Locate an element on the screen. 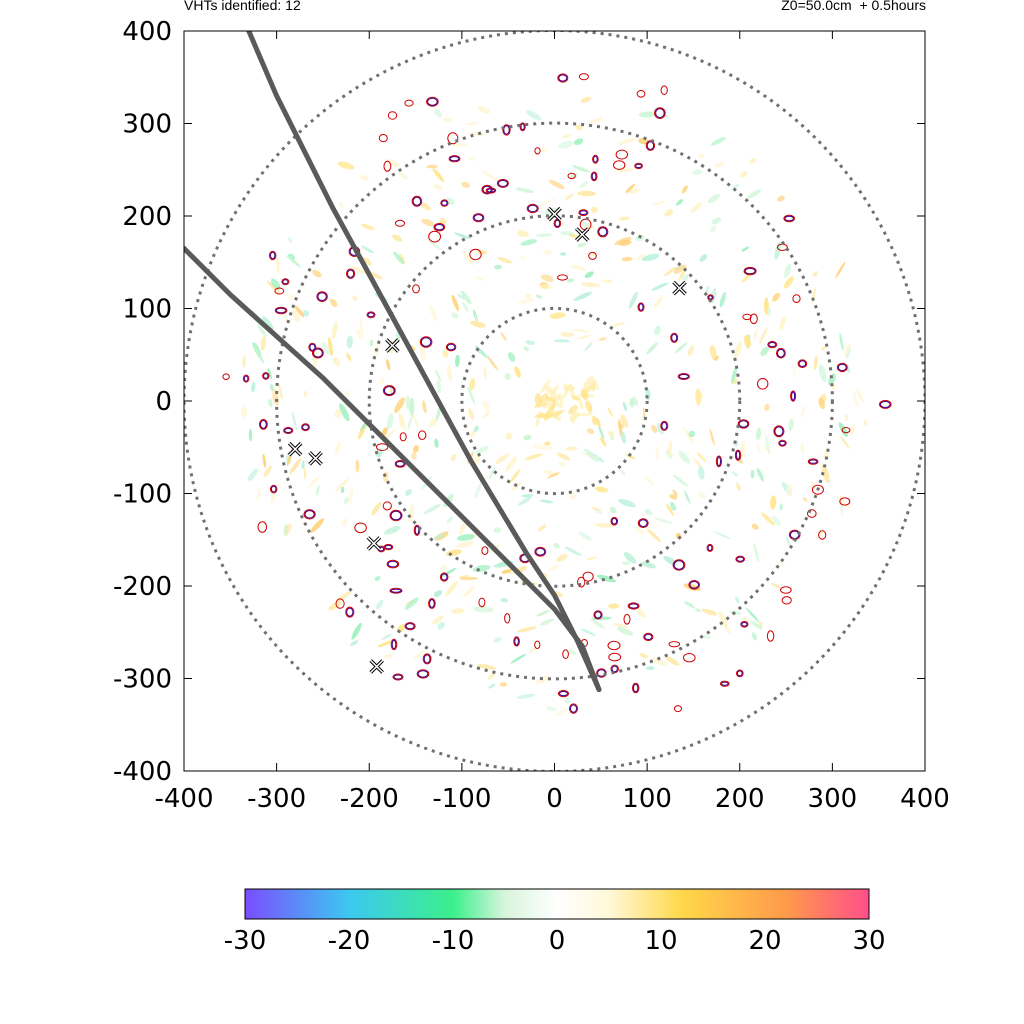 This screenshot has width=1024, height=1024. y-tick-label: -100 is located at coordinates (142, 495).